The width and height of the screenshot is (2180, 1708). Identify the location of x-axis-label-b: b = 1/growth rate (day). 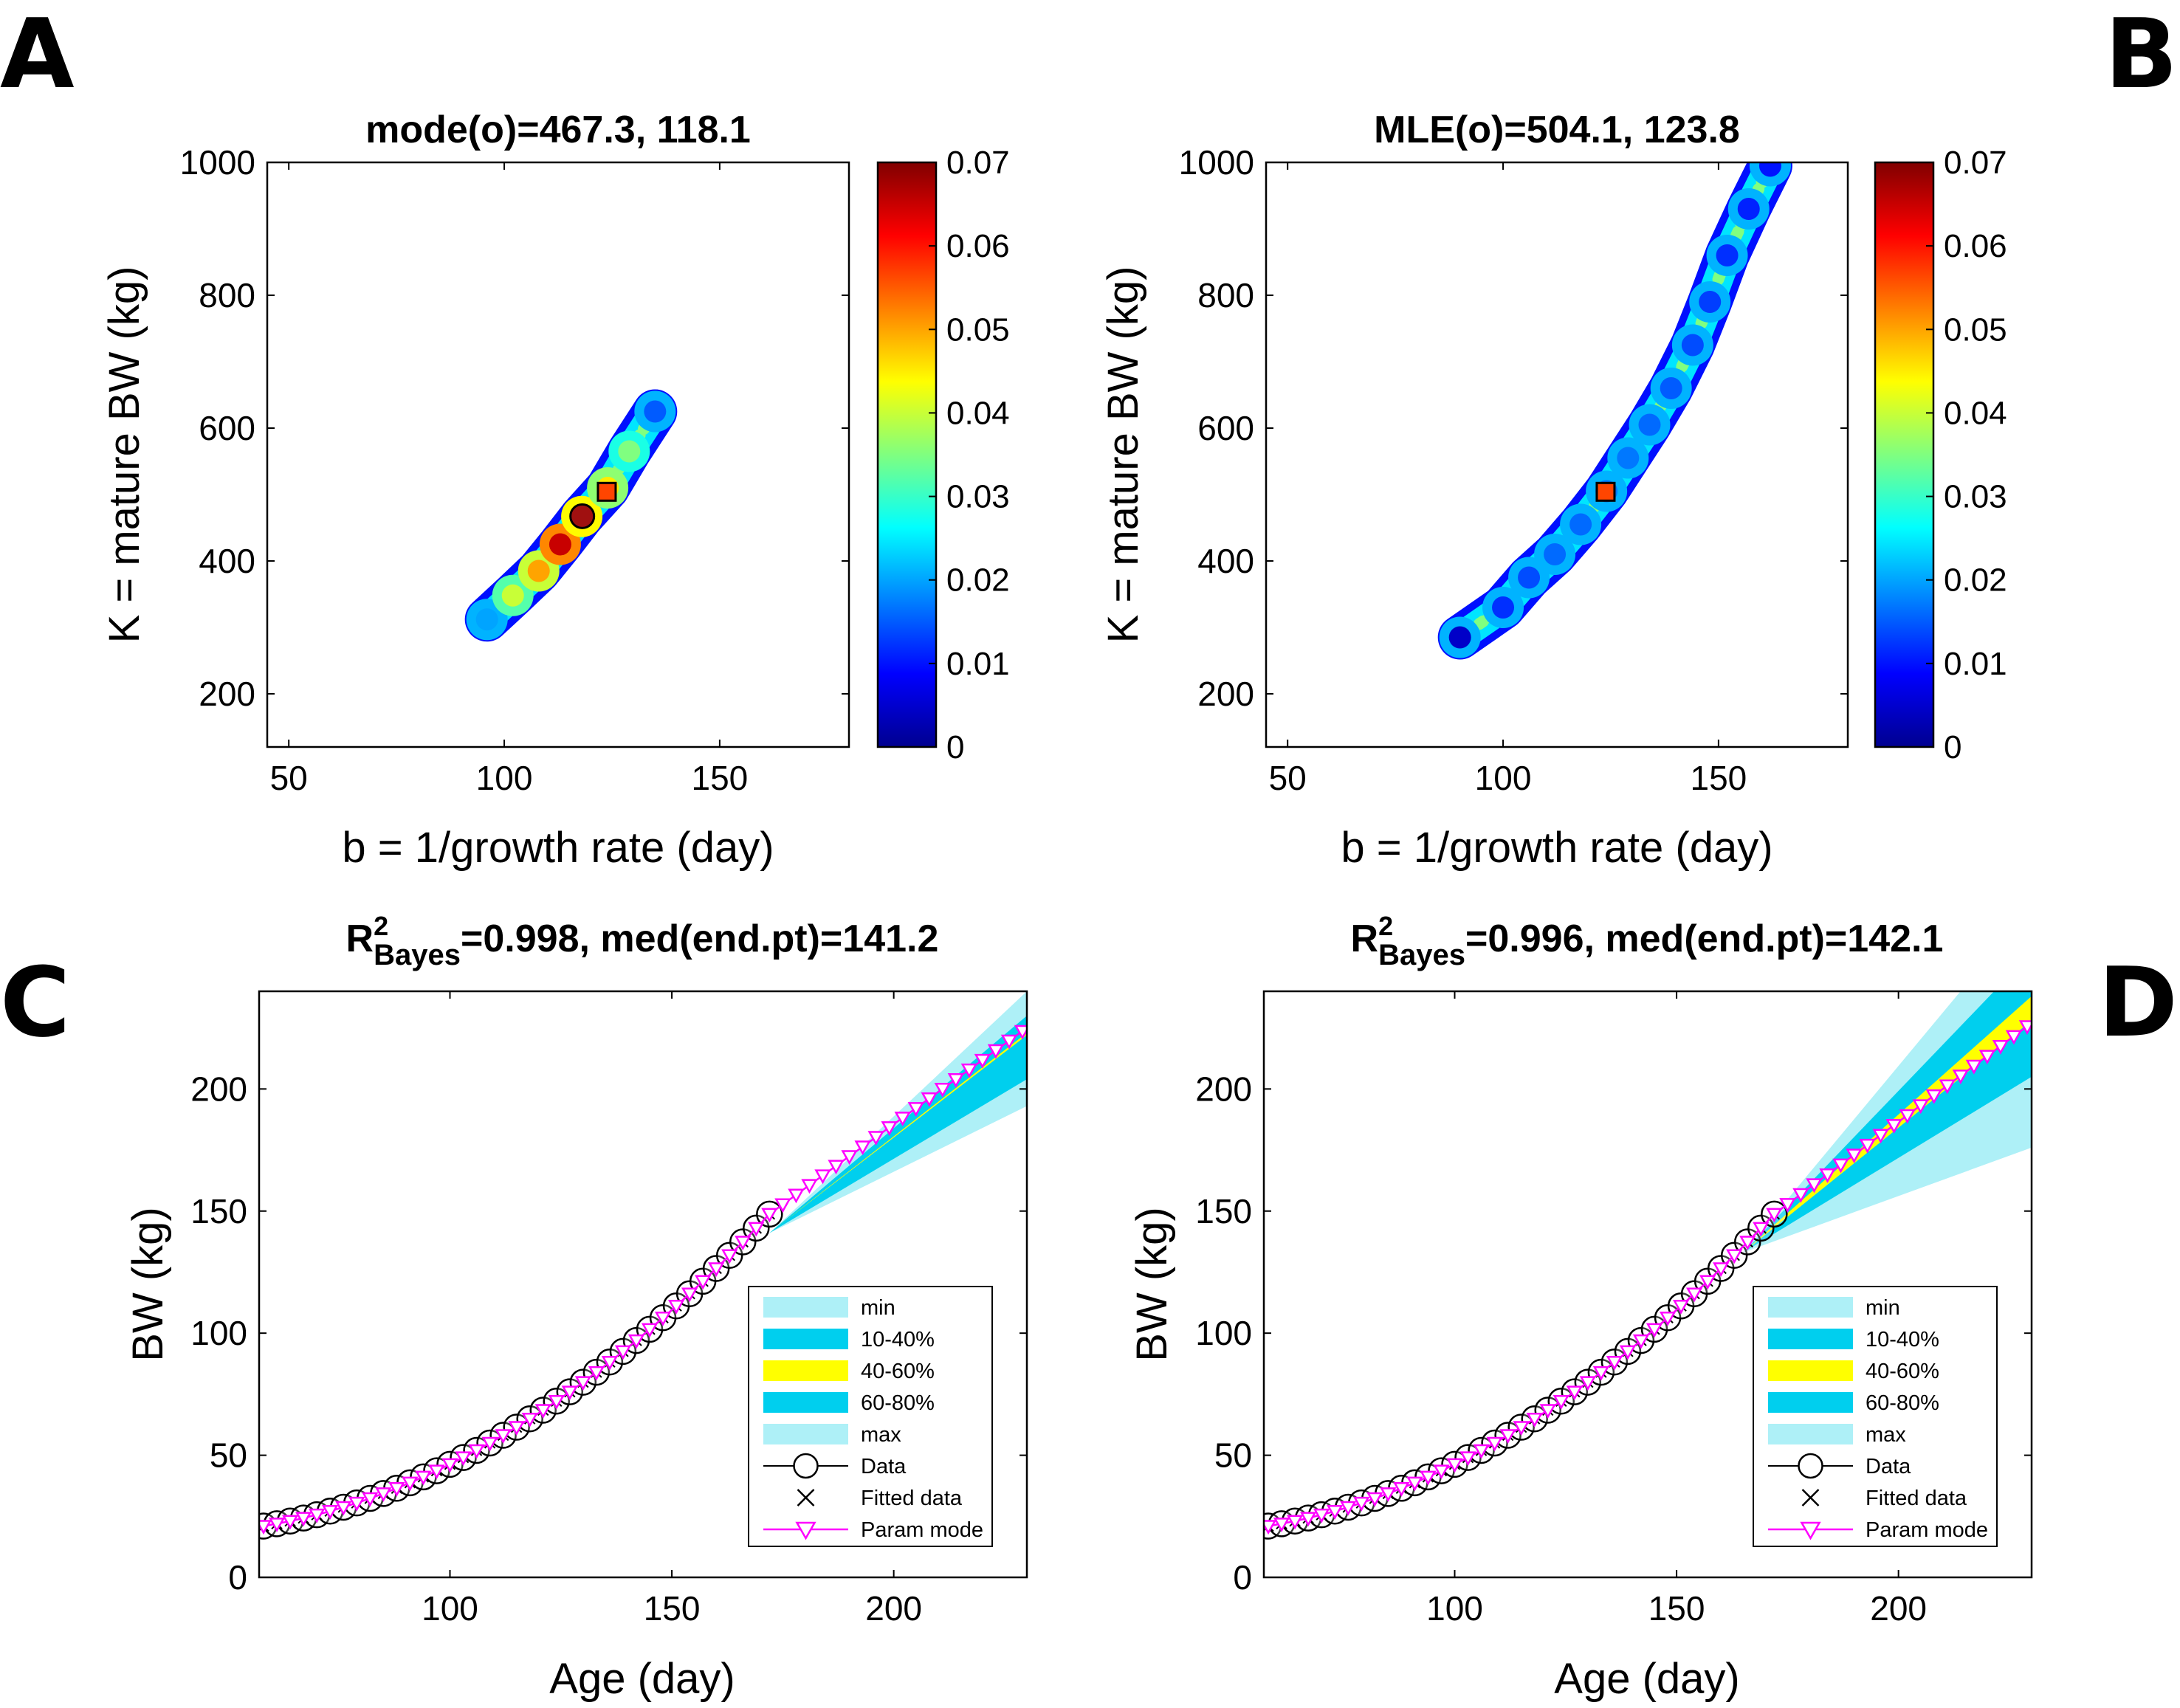
(1556, 848).